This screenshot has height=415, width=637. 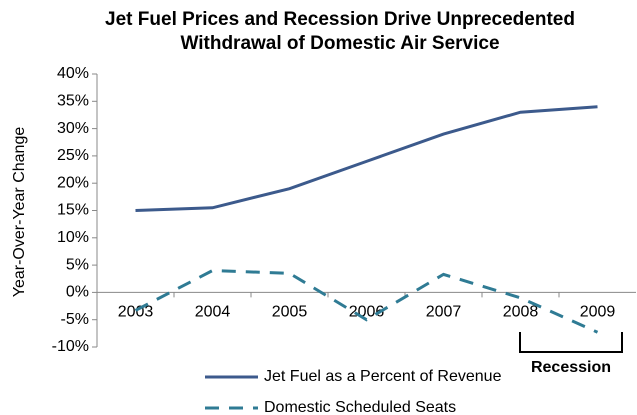 I want to click on x-tick-label: 2009, so click(x=598, y=312).